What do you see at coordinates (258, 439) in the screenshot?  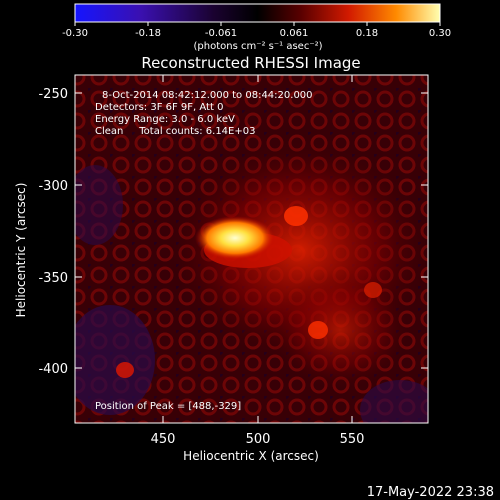 I see `x-tick-label: 500` at bounding box center [258, 439].